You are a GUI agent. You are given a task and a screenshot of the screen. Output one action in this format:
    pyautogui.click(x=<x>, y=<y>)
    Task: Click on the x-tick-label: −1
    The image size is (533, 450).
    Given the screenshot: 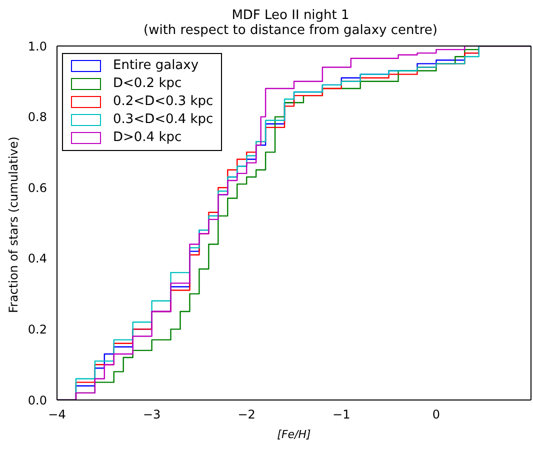 What is the action you would take?
    pyautogui.click(x=341, y=415)
    